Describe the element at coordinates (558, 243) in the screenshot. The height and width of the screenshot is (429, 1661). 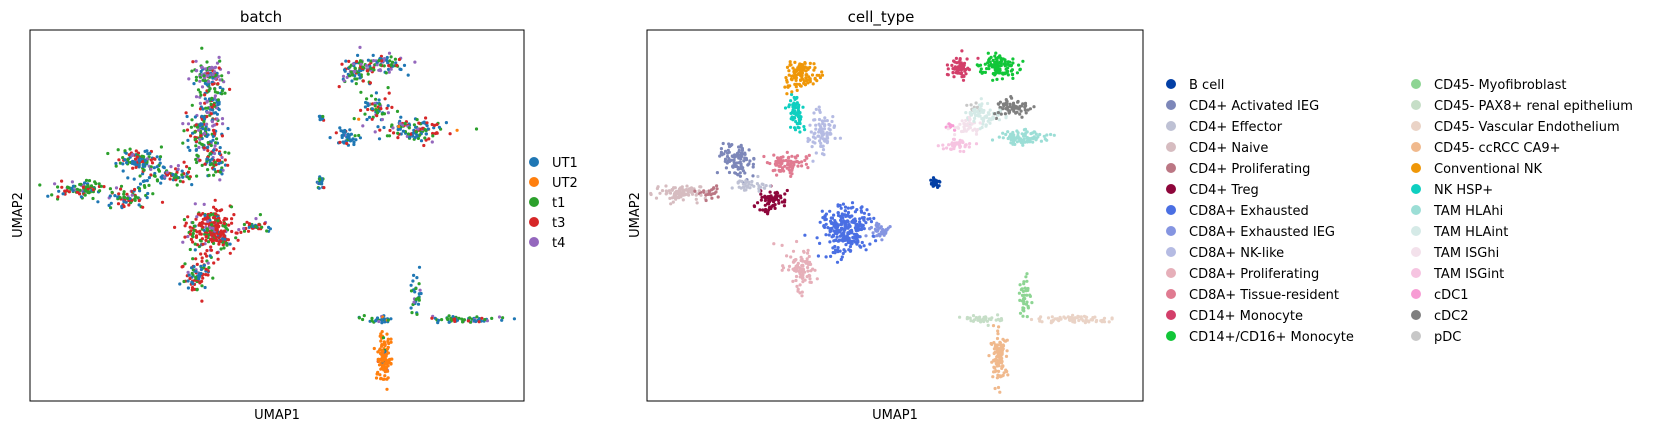
I see `legend-label: t4` at that location.